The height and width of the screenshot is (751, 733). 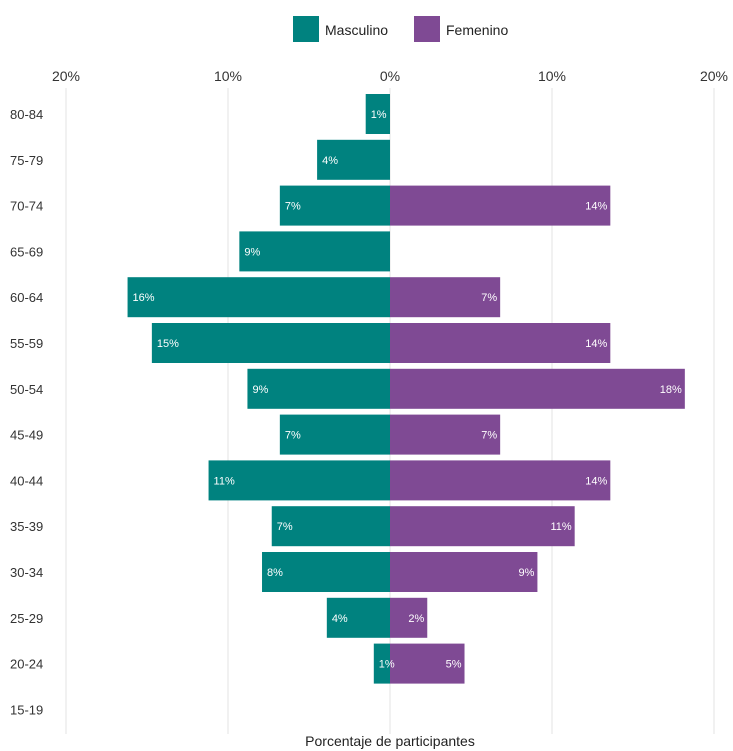 I want to click on x-tick-label: 0%, so click(x=390, y=76).